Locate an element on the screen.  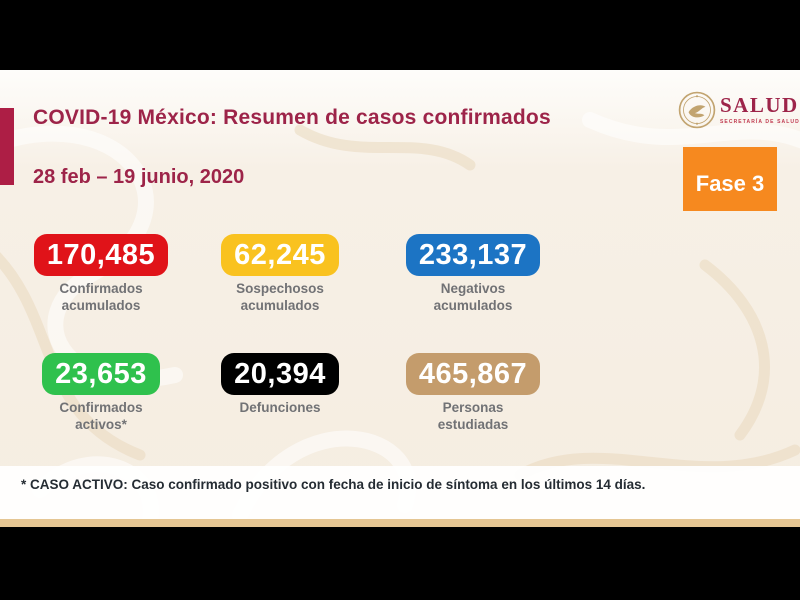
stat-confirmados-activos: 23,653 Confirmados activos* is located at coordinates (101, 393).